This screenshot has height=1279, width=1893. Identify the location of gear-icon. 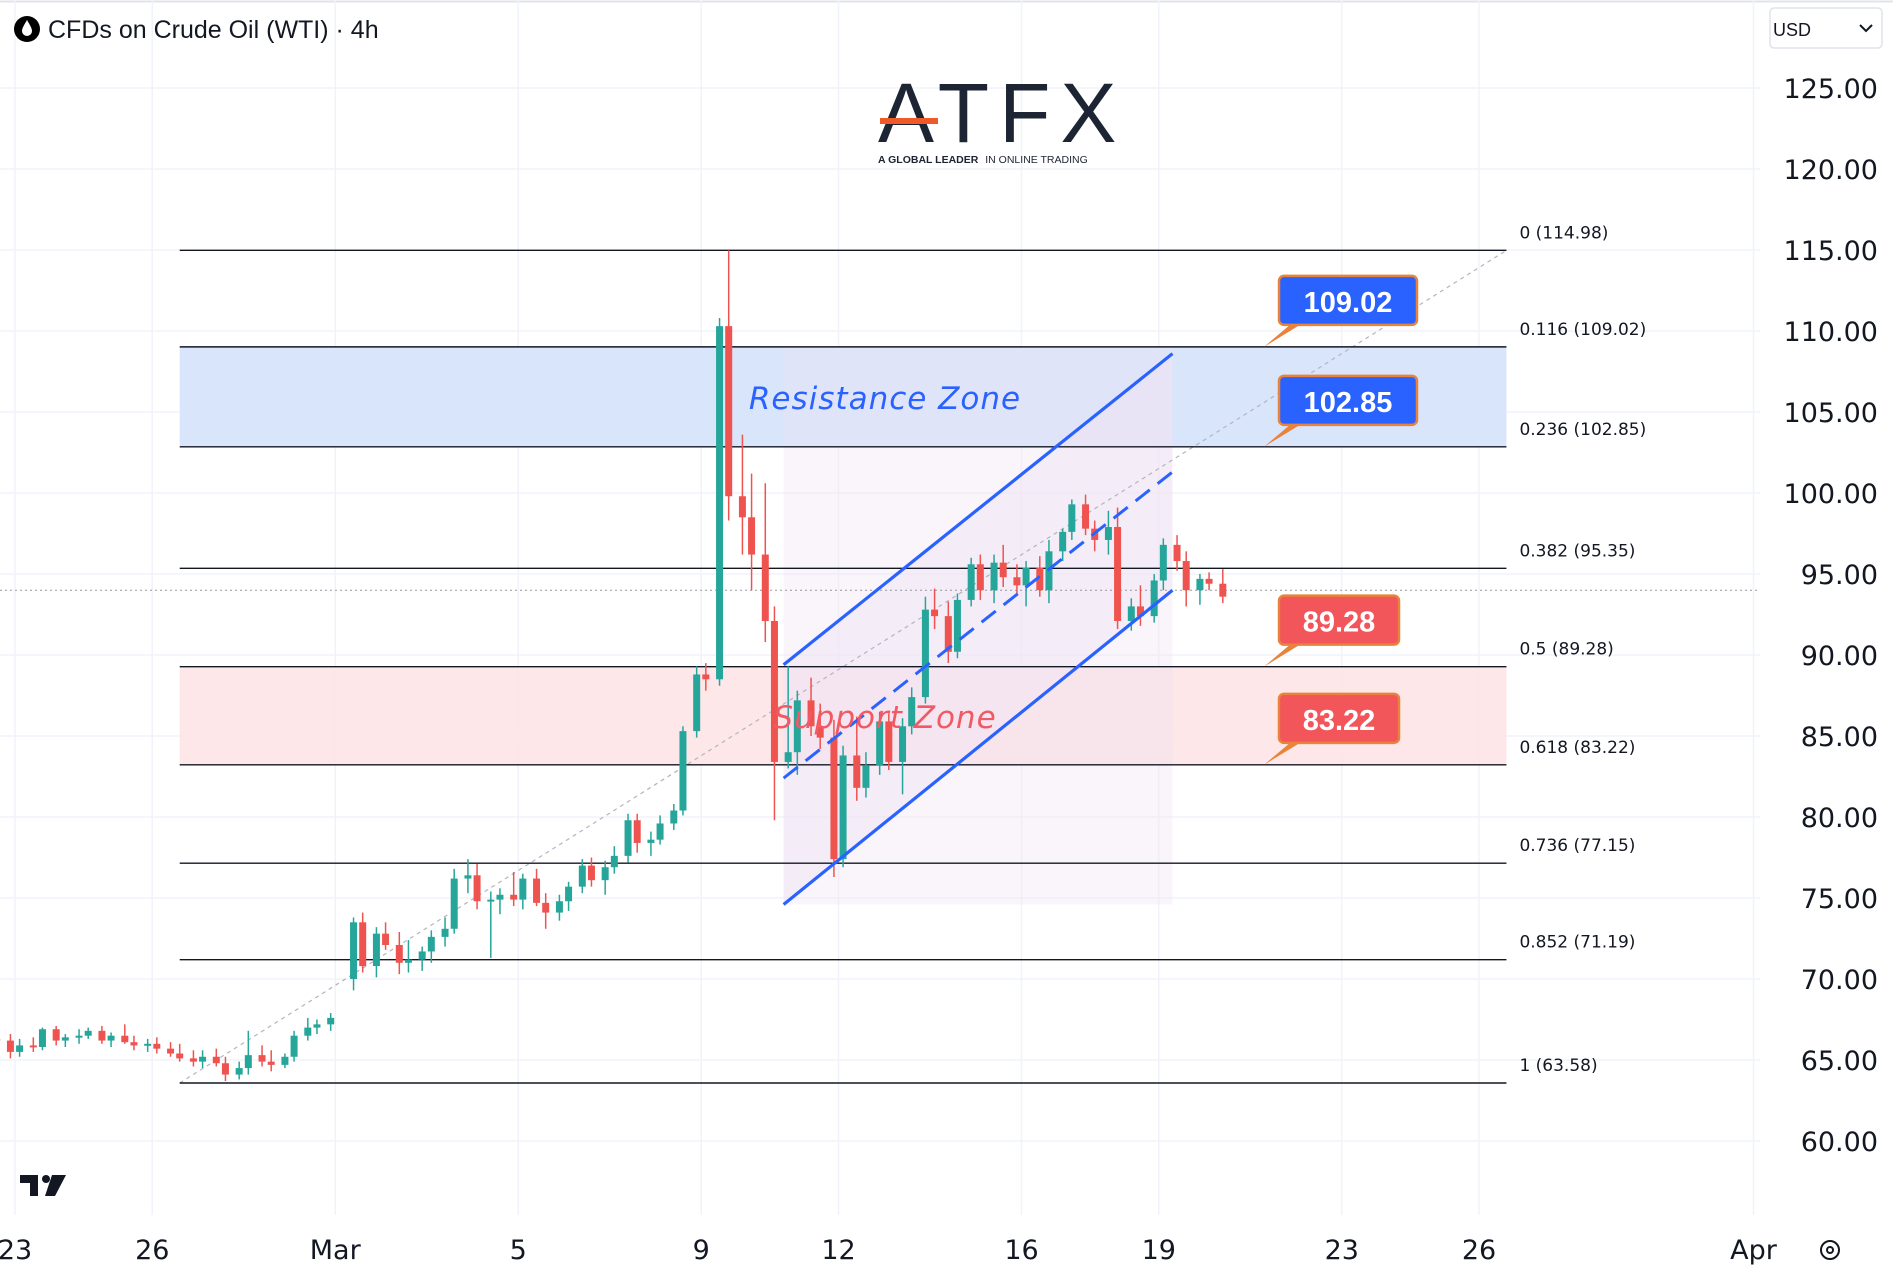
(1830, 1250).